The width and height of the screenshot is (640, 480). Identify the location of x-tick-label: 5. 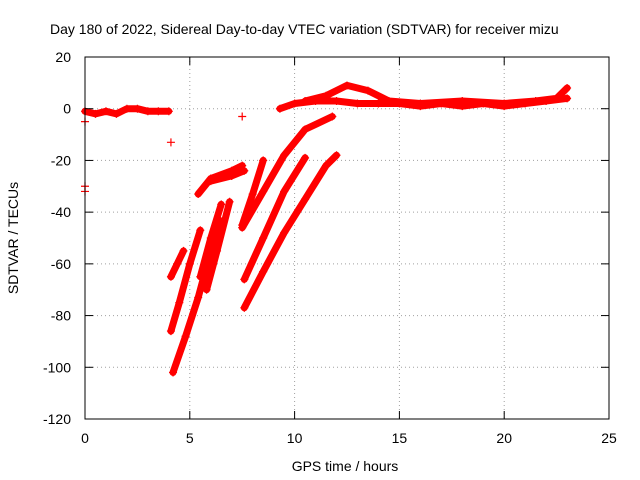
(190, 438).